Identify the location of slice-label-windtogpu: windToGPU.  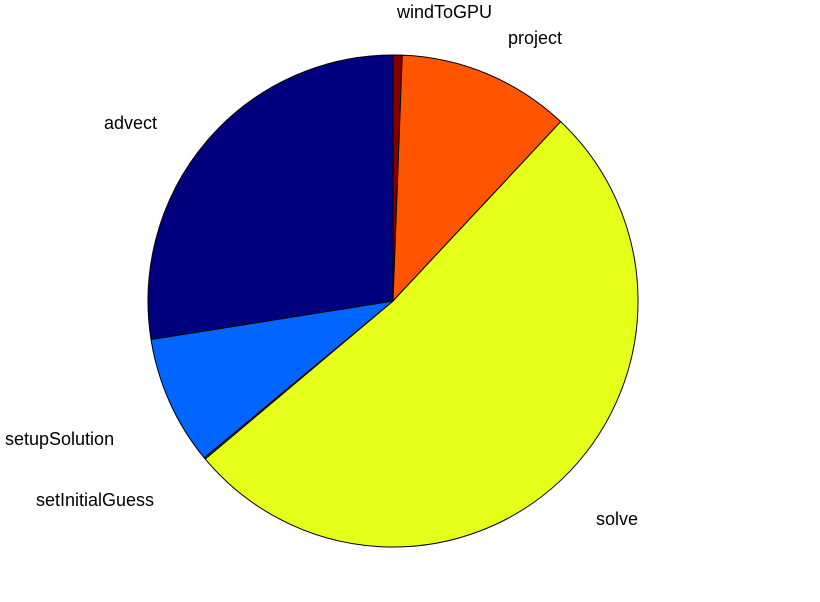
(444, 12).